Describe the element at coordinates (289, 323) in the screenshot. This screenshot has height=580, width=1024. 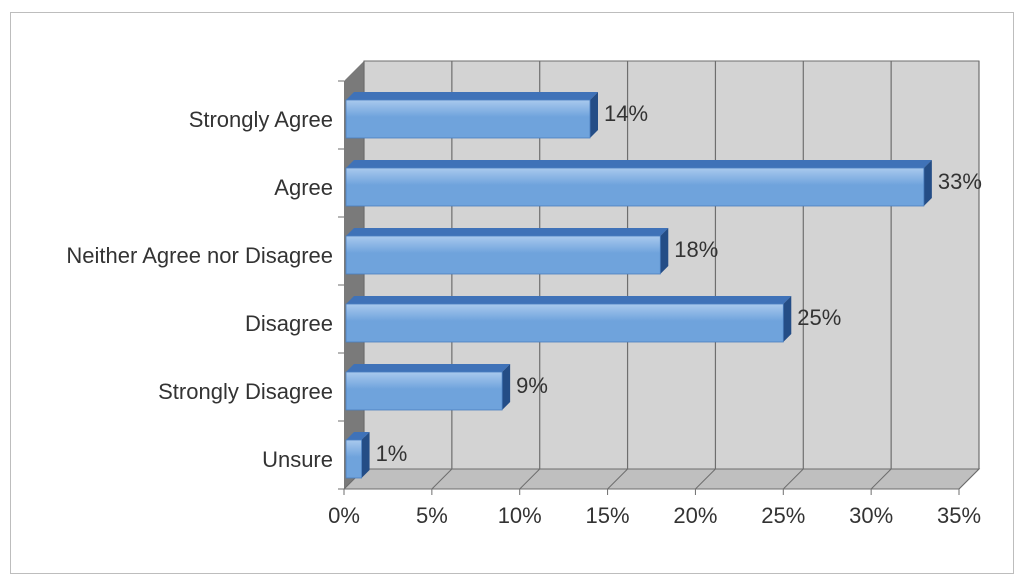
I see `category-label: Disagree` at that location.